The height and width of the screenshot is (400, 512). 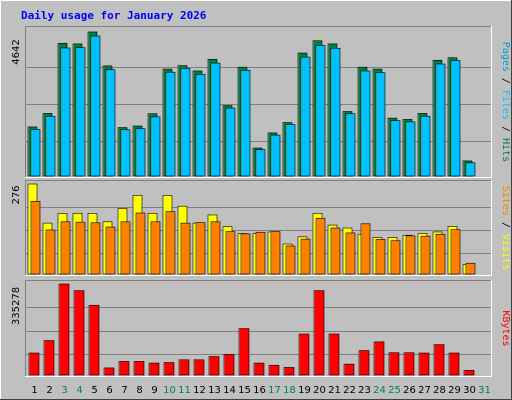 I want to click on bar-kbytes-day-28-outline, so click(x=439, y=360).